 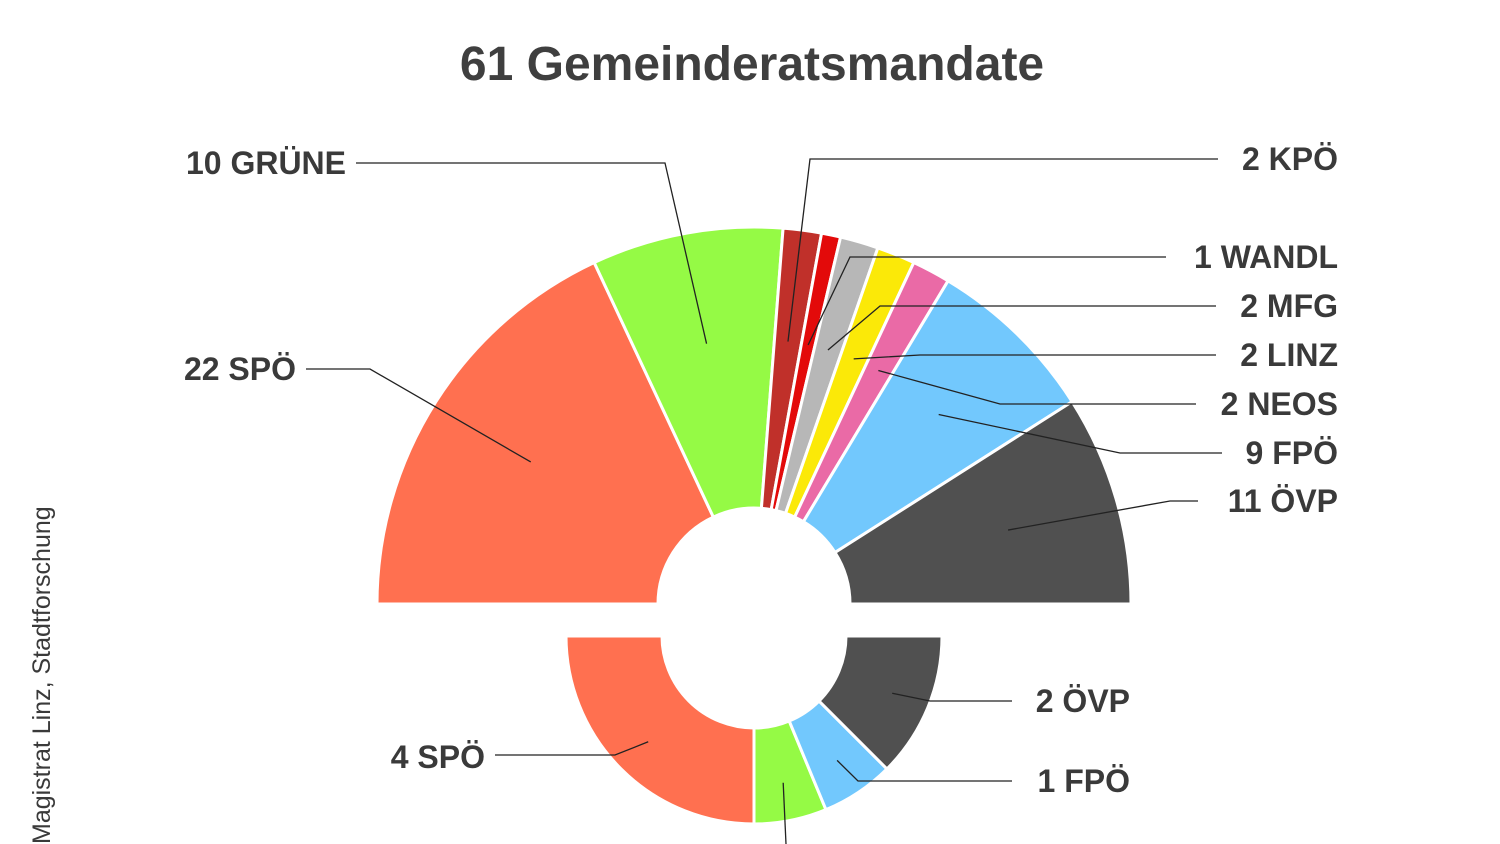 I want to click on source-note: Magistrat Linz, Stadtforschung, so click(x=42, y=675).